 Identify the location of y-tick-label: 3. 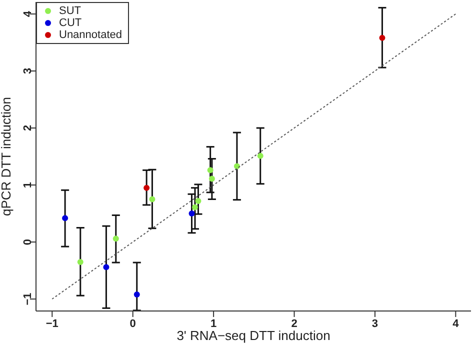
(28, 71).